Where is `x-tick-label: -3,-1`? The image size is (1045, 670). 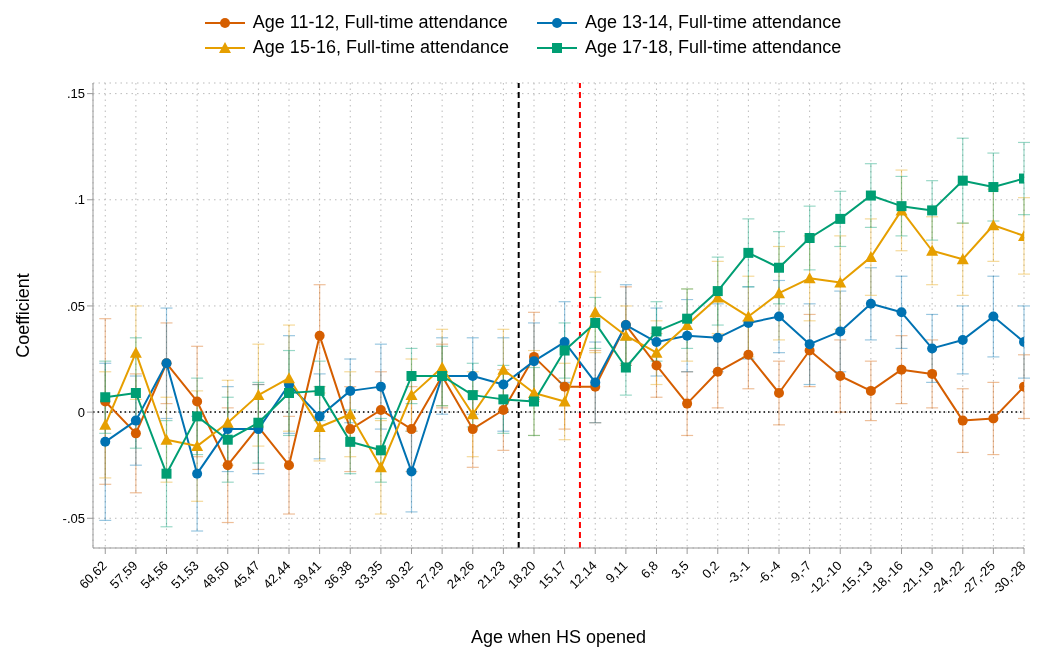 x-tick-label: -3,-1 is located at coordinates (738, 572).